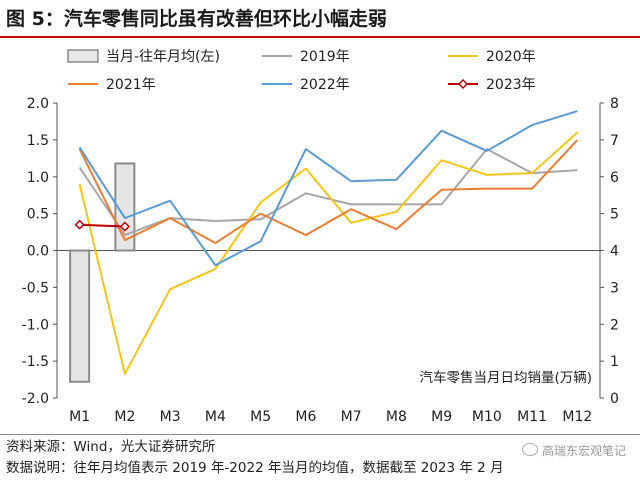 Image resolution: width=640 pixels, height=485 pixels. What do you see at coordinates (79, 417) in the screenshot?
I see `x-tick-label: M1` at bounding box center [79, 417].